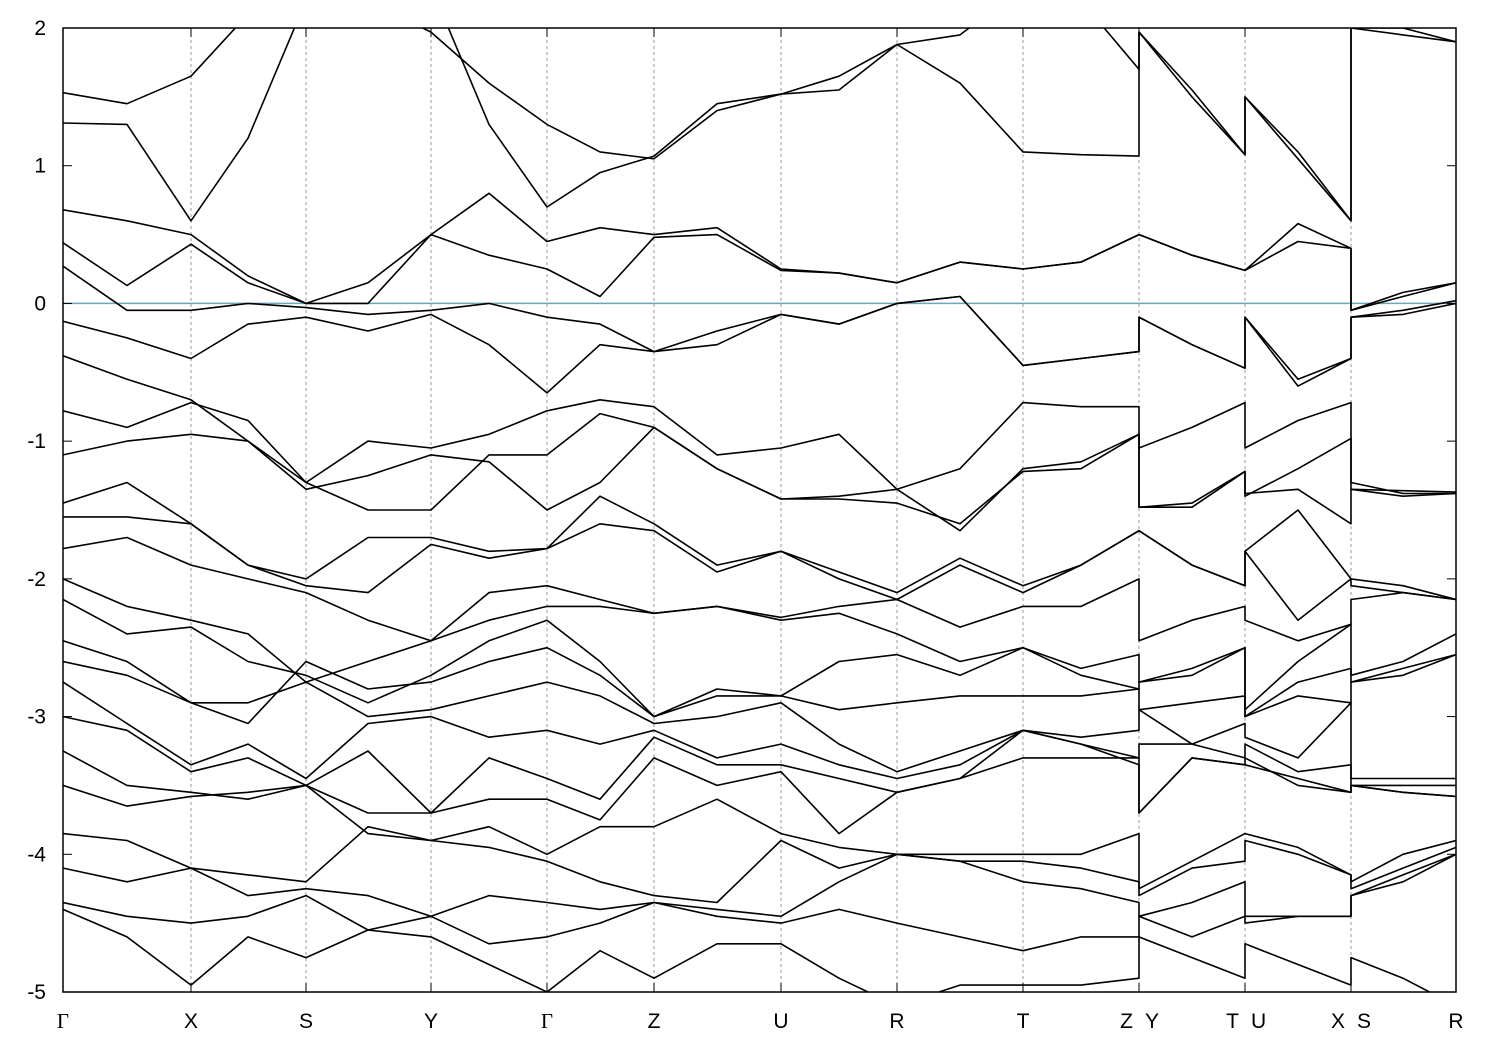 This screenshot has width=1500, height=1050. I want to click on y-tick-label: 1, so click(40, 166).